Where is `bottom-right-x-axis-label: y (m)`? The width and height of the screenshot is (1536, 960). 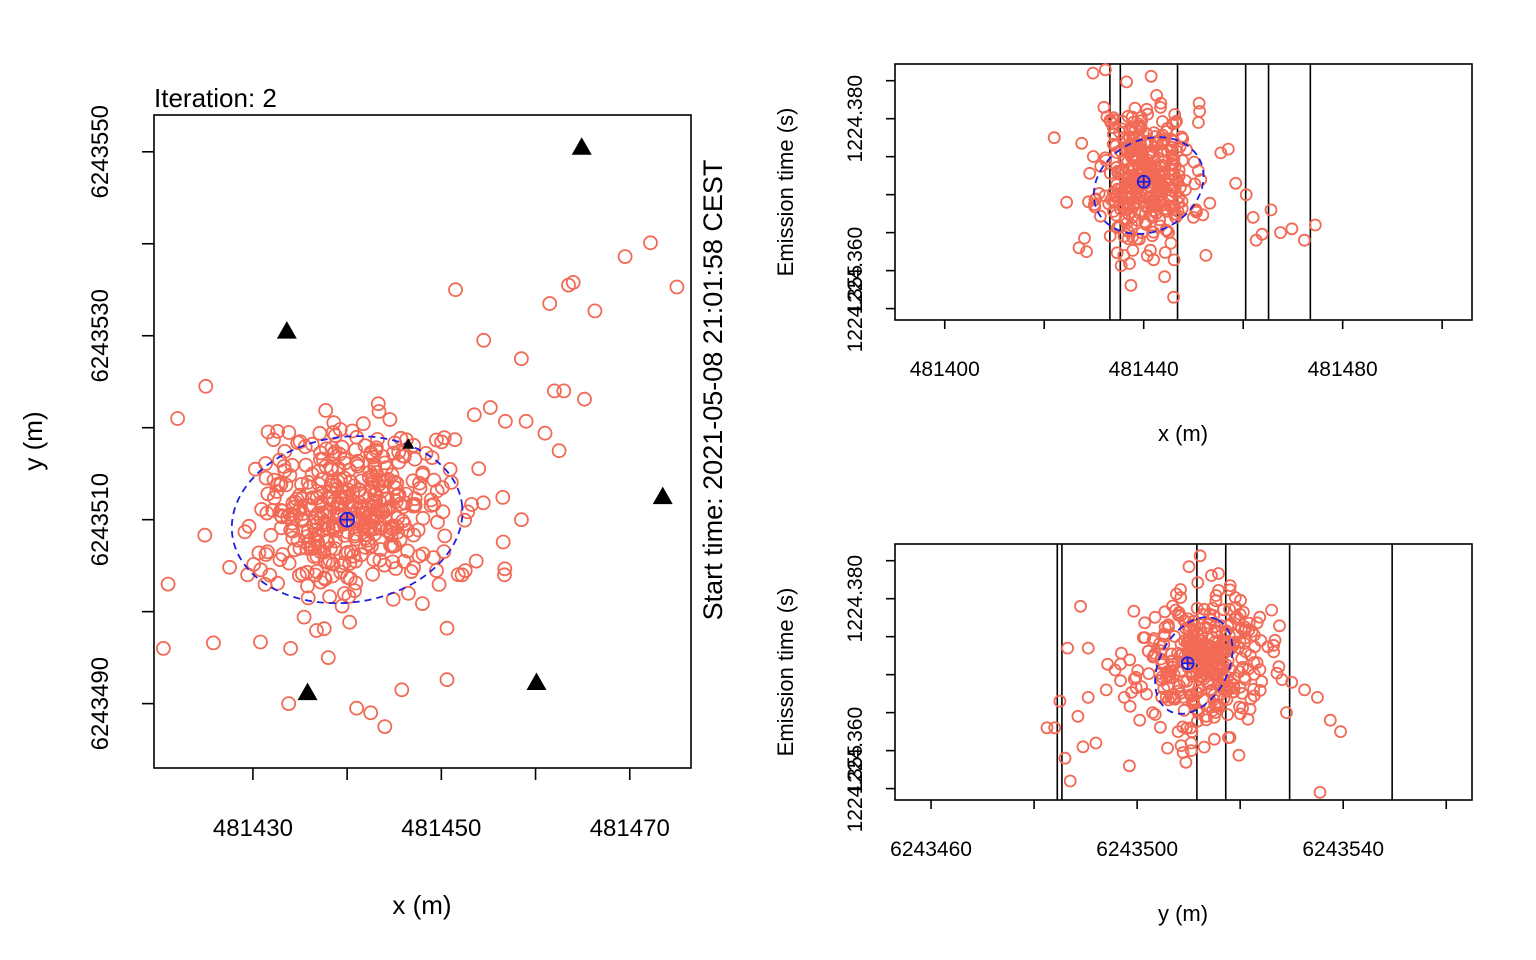 bottom-right-x-axis-label: y (m) is located at coordinates (1183, 913).